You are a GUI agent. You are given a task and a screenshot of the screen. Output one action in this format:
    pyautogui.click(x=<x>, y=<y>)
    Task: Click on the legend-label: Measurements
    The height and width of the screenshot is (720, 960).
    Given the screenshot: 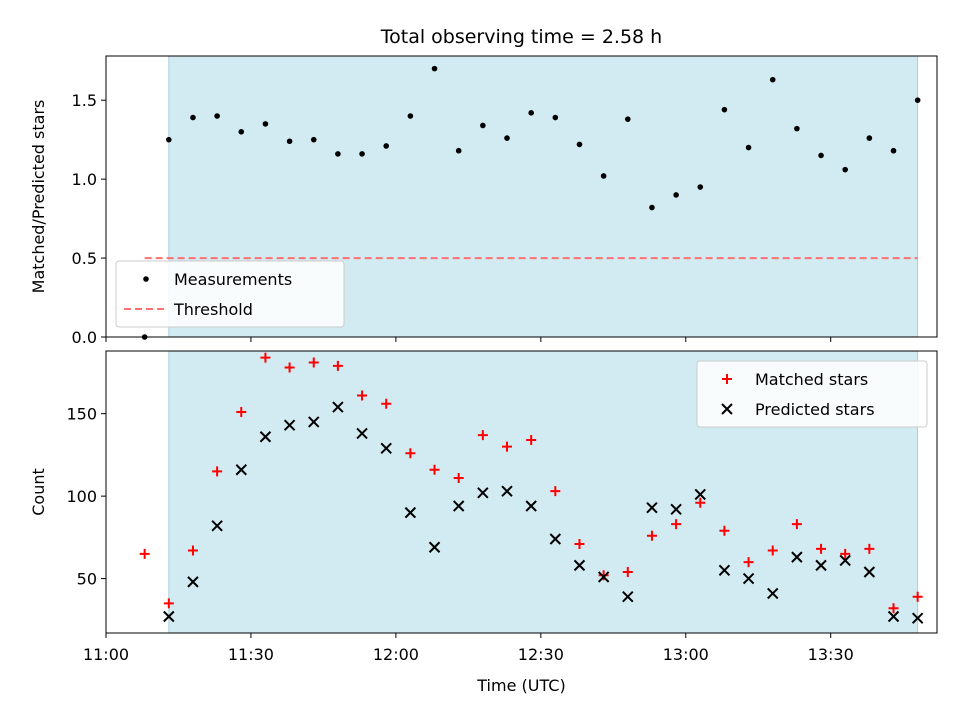 What is the action you would take?
    pyautogui.click(x=233, y=279)
    